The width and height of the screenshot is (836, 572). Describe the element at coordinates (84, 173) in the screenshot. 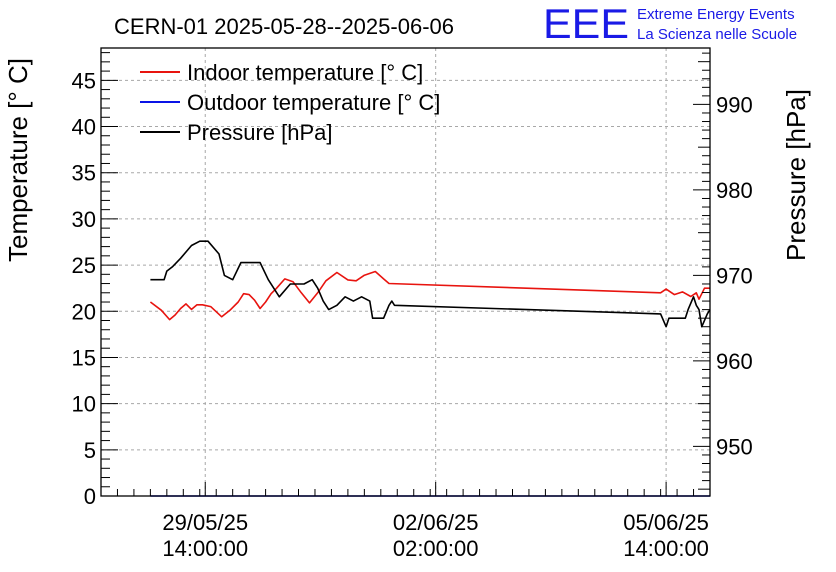

I see `y-tick-label-left: 35` at that location.